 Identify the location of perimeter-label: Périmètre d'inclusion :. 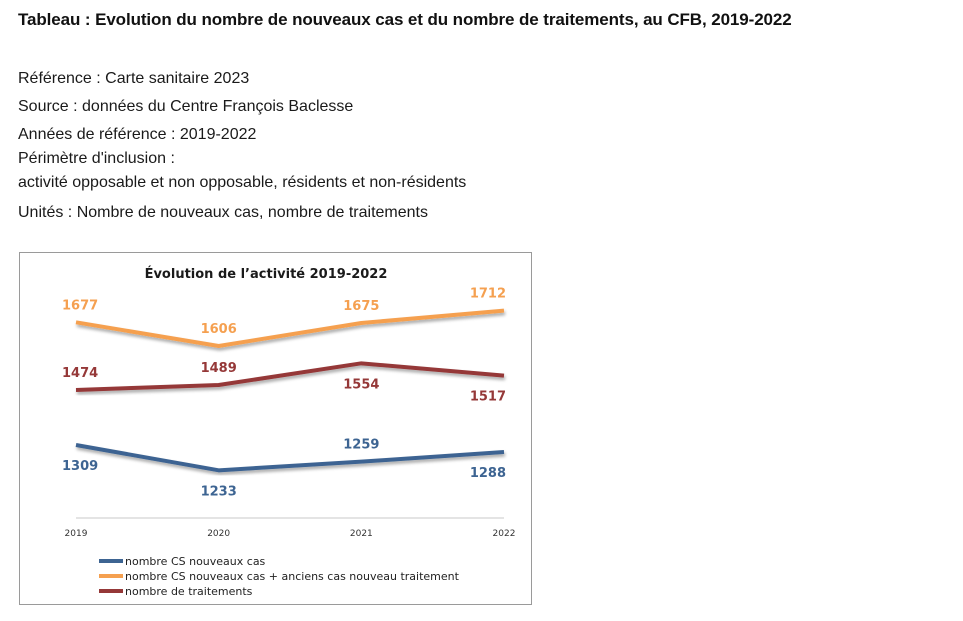
(96, 158).